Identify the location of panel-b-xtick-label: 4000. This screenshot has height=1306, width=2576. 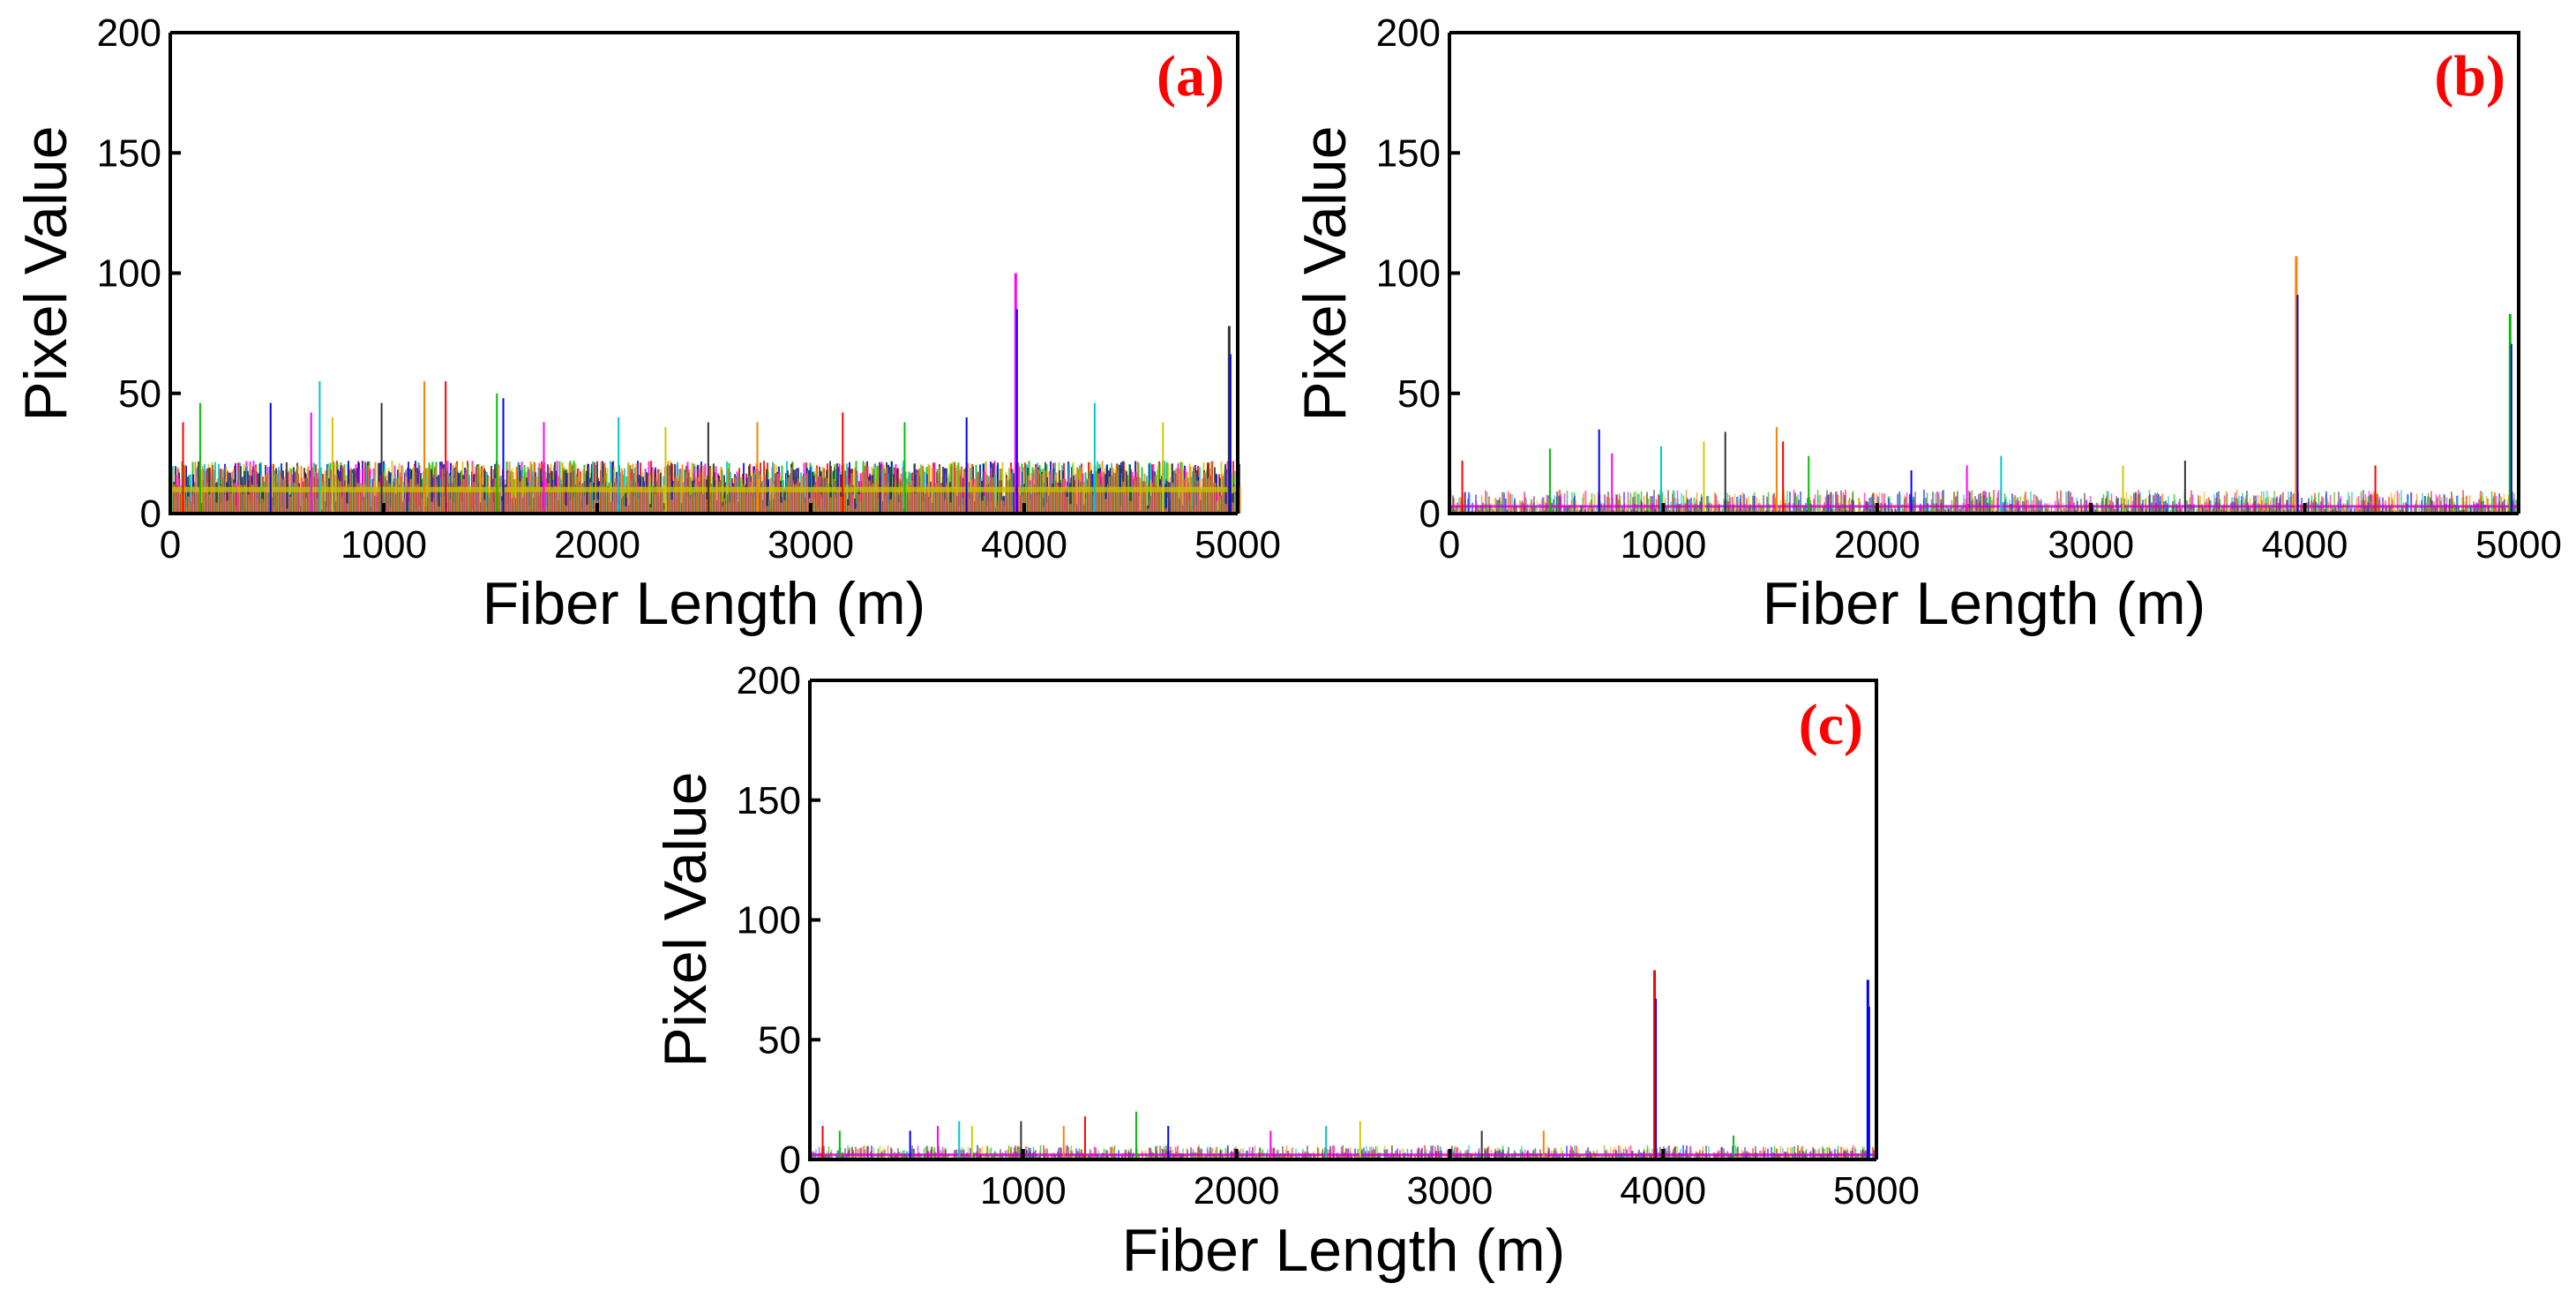
(2305, 545).